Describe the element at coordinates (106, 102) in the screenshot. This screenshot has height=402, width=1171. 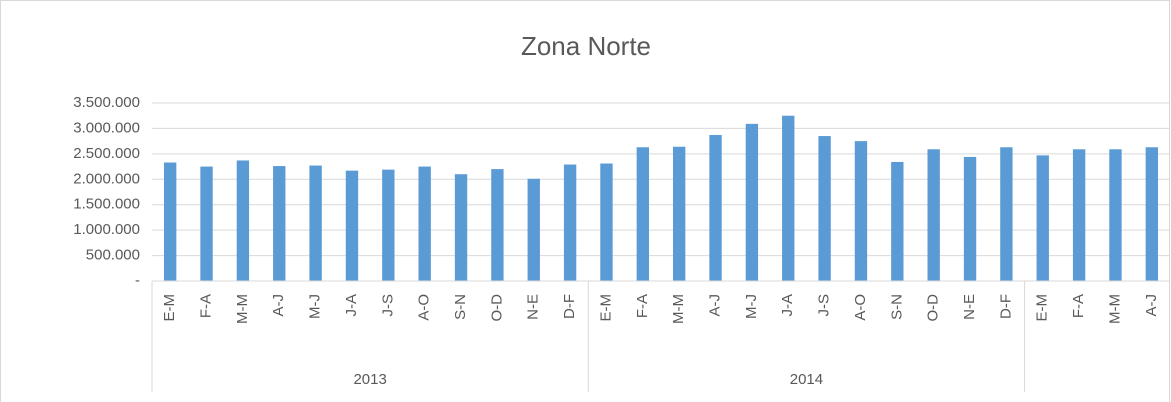
I see `y-tick-label: 3.500.000` at that location.